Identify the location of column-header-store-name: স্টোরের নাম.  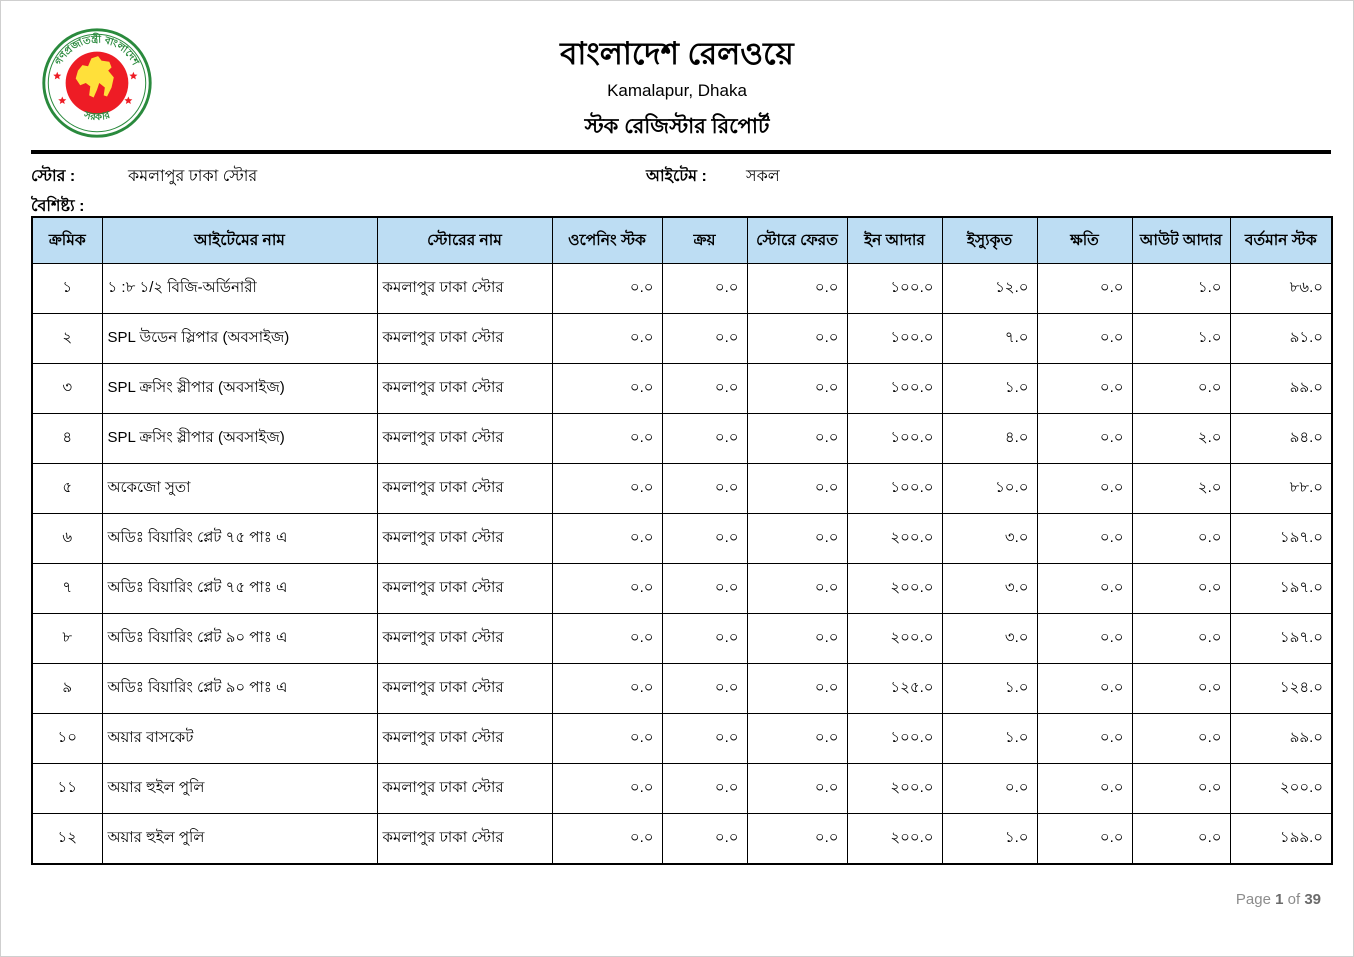
(464, 240).